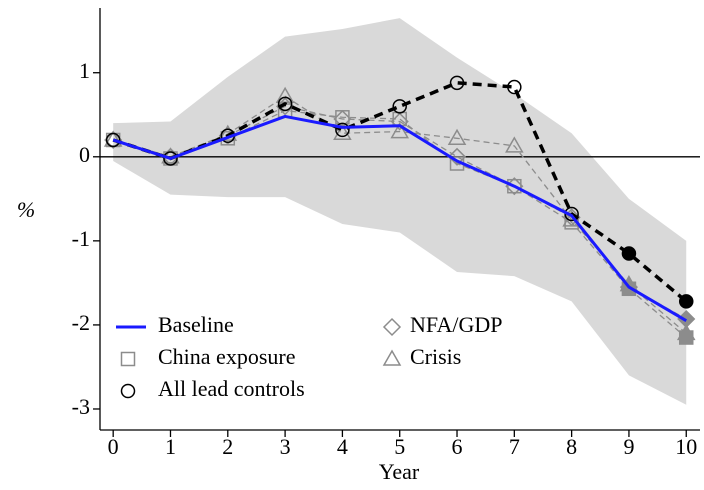 This screenshot has width=704, height=490. Describe the element at coordinates (227, 446) in the screenshot. I see `x-tick-label: 2` at that location.